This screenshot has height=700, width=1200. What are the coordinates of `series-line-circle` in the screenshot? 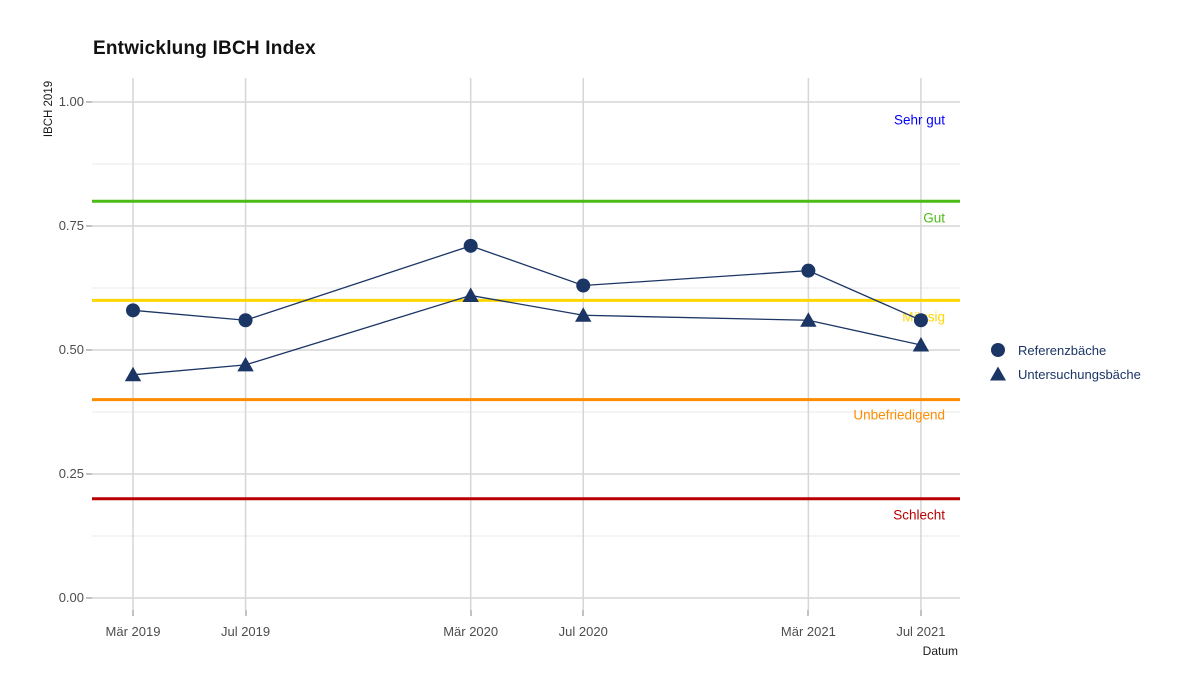 It's located at (527, 283).